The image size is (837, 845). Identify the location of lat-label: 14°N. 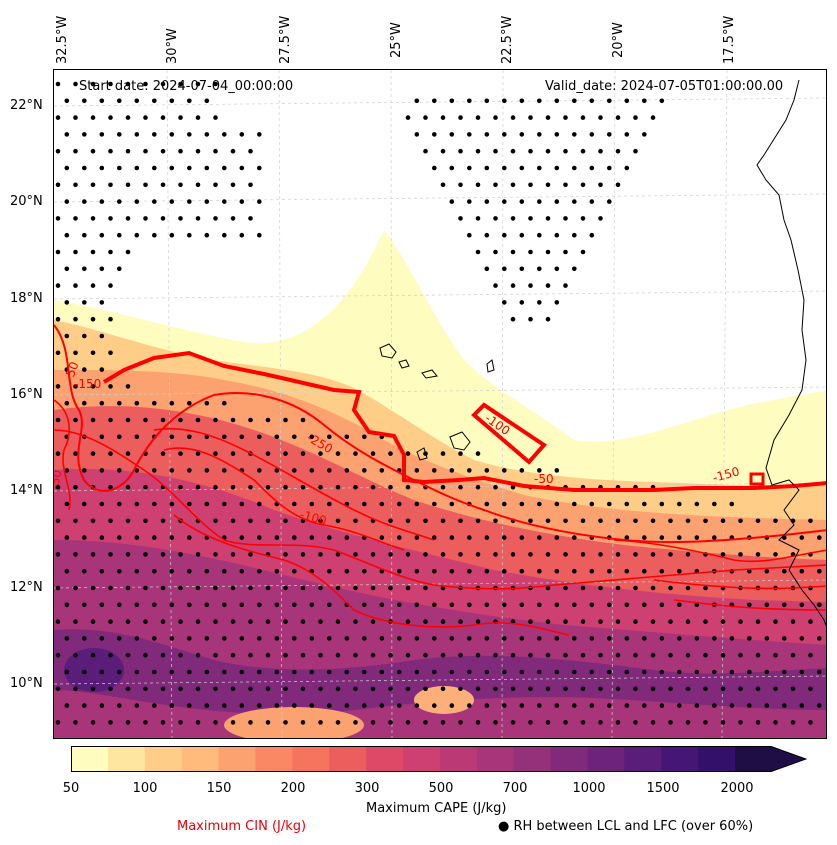
(26, 490).